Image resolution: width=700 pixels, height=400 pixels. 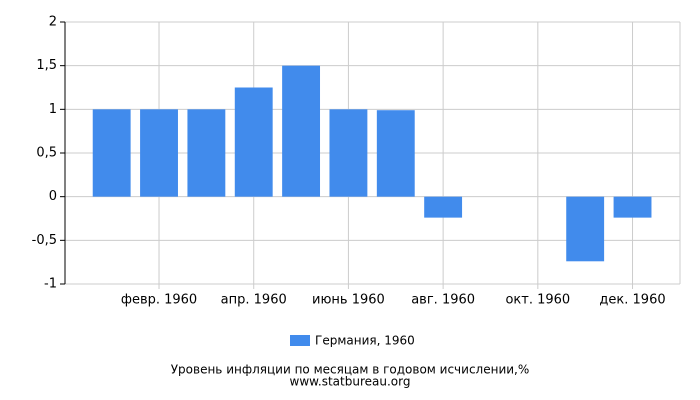 I want to click on y-tick-label: -0,5, so click(x=44, y=240).